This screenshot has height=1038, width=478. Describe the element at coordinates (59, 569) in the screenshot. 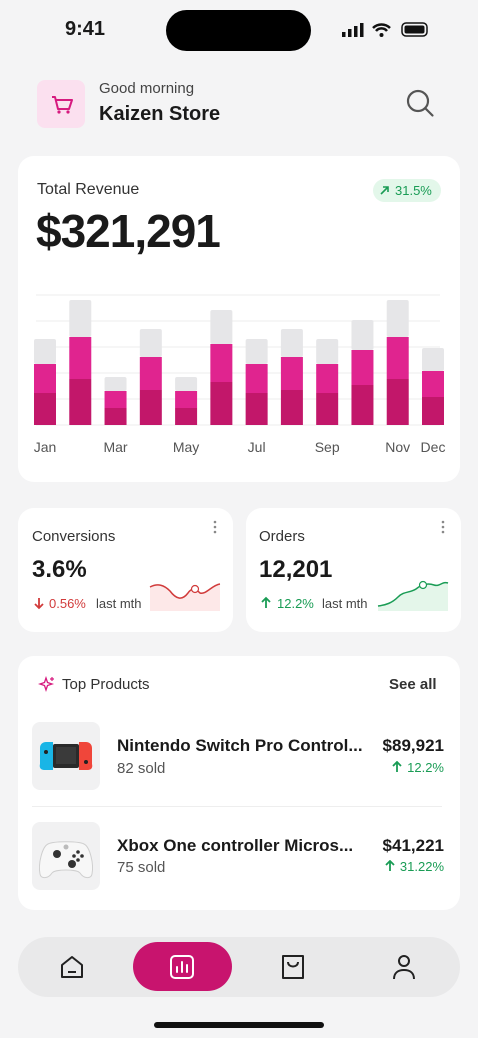

I see `stat-value: 3.6%` at that location.